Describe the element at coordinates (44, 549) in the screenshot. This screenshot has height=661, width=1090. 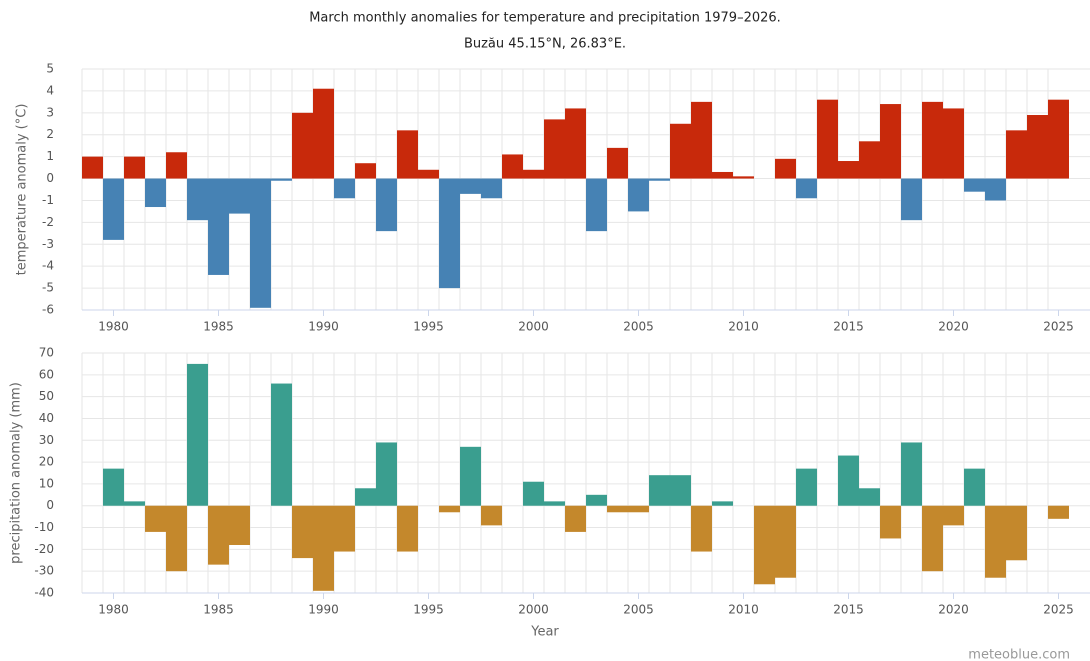
I see `y-tick-label: -20` at that location.